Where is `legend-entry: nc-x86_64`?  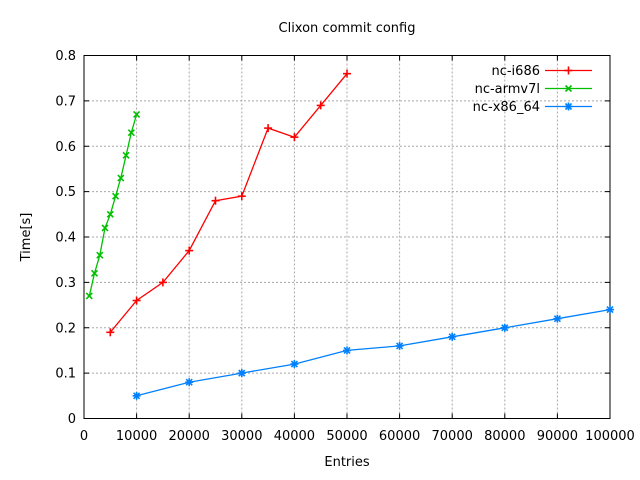 legend-entry: nc-x86_64 is located at coordinates (532, 107).